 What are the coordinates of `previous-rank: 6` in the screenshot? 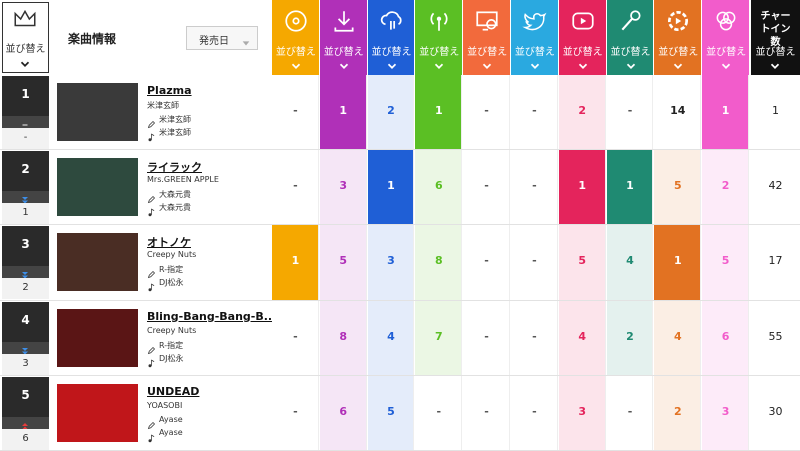 It's located at (25, 438).